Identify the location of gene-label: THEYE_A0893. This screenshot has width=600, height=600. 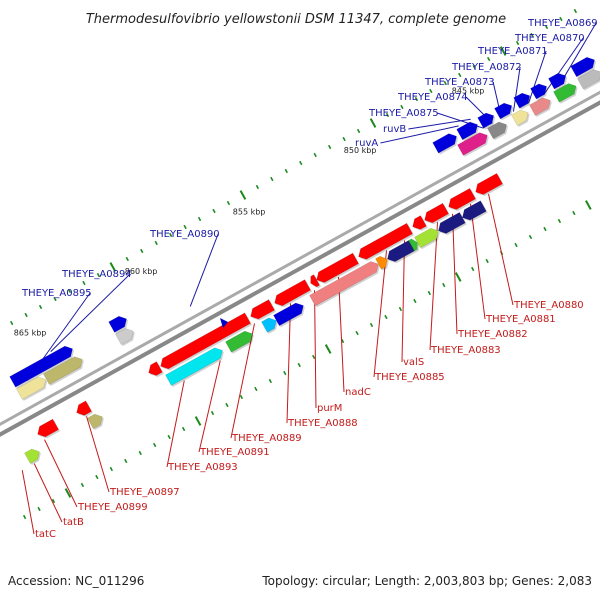
(202, 467).